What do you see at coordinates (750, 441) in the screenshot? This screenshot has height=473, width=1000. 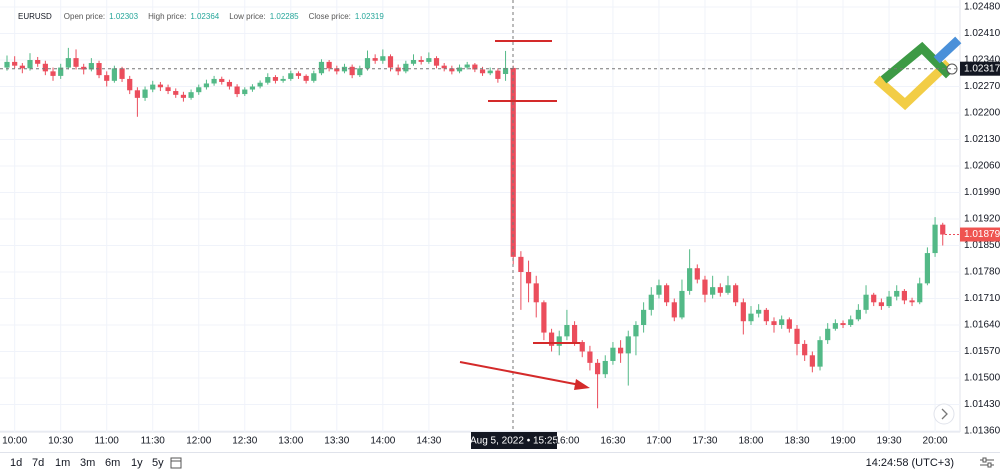 I see `x-tick-label: 18:00` at bounding box center [750, 441].